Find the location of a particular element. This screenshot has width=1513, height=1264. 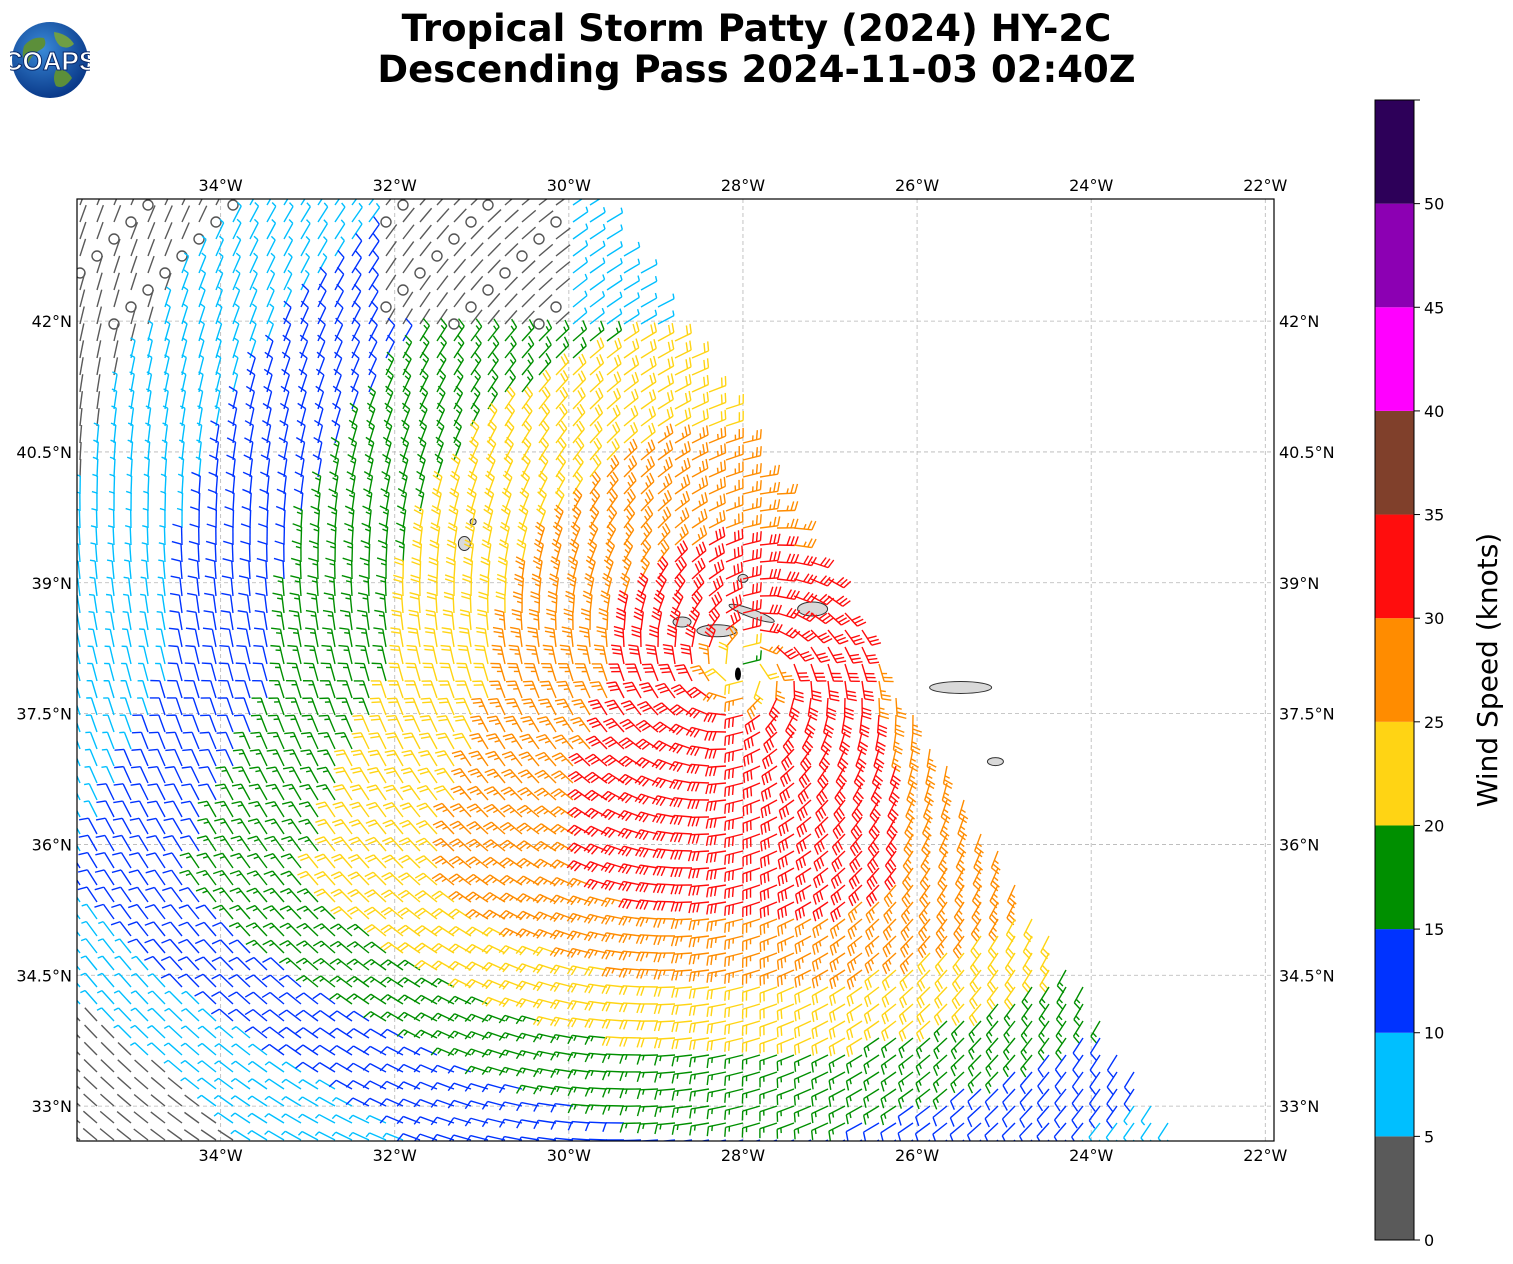

lat-tick-label-right: 39°N is located at coordinates (1299, 583).